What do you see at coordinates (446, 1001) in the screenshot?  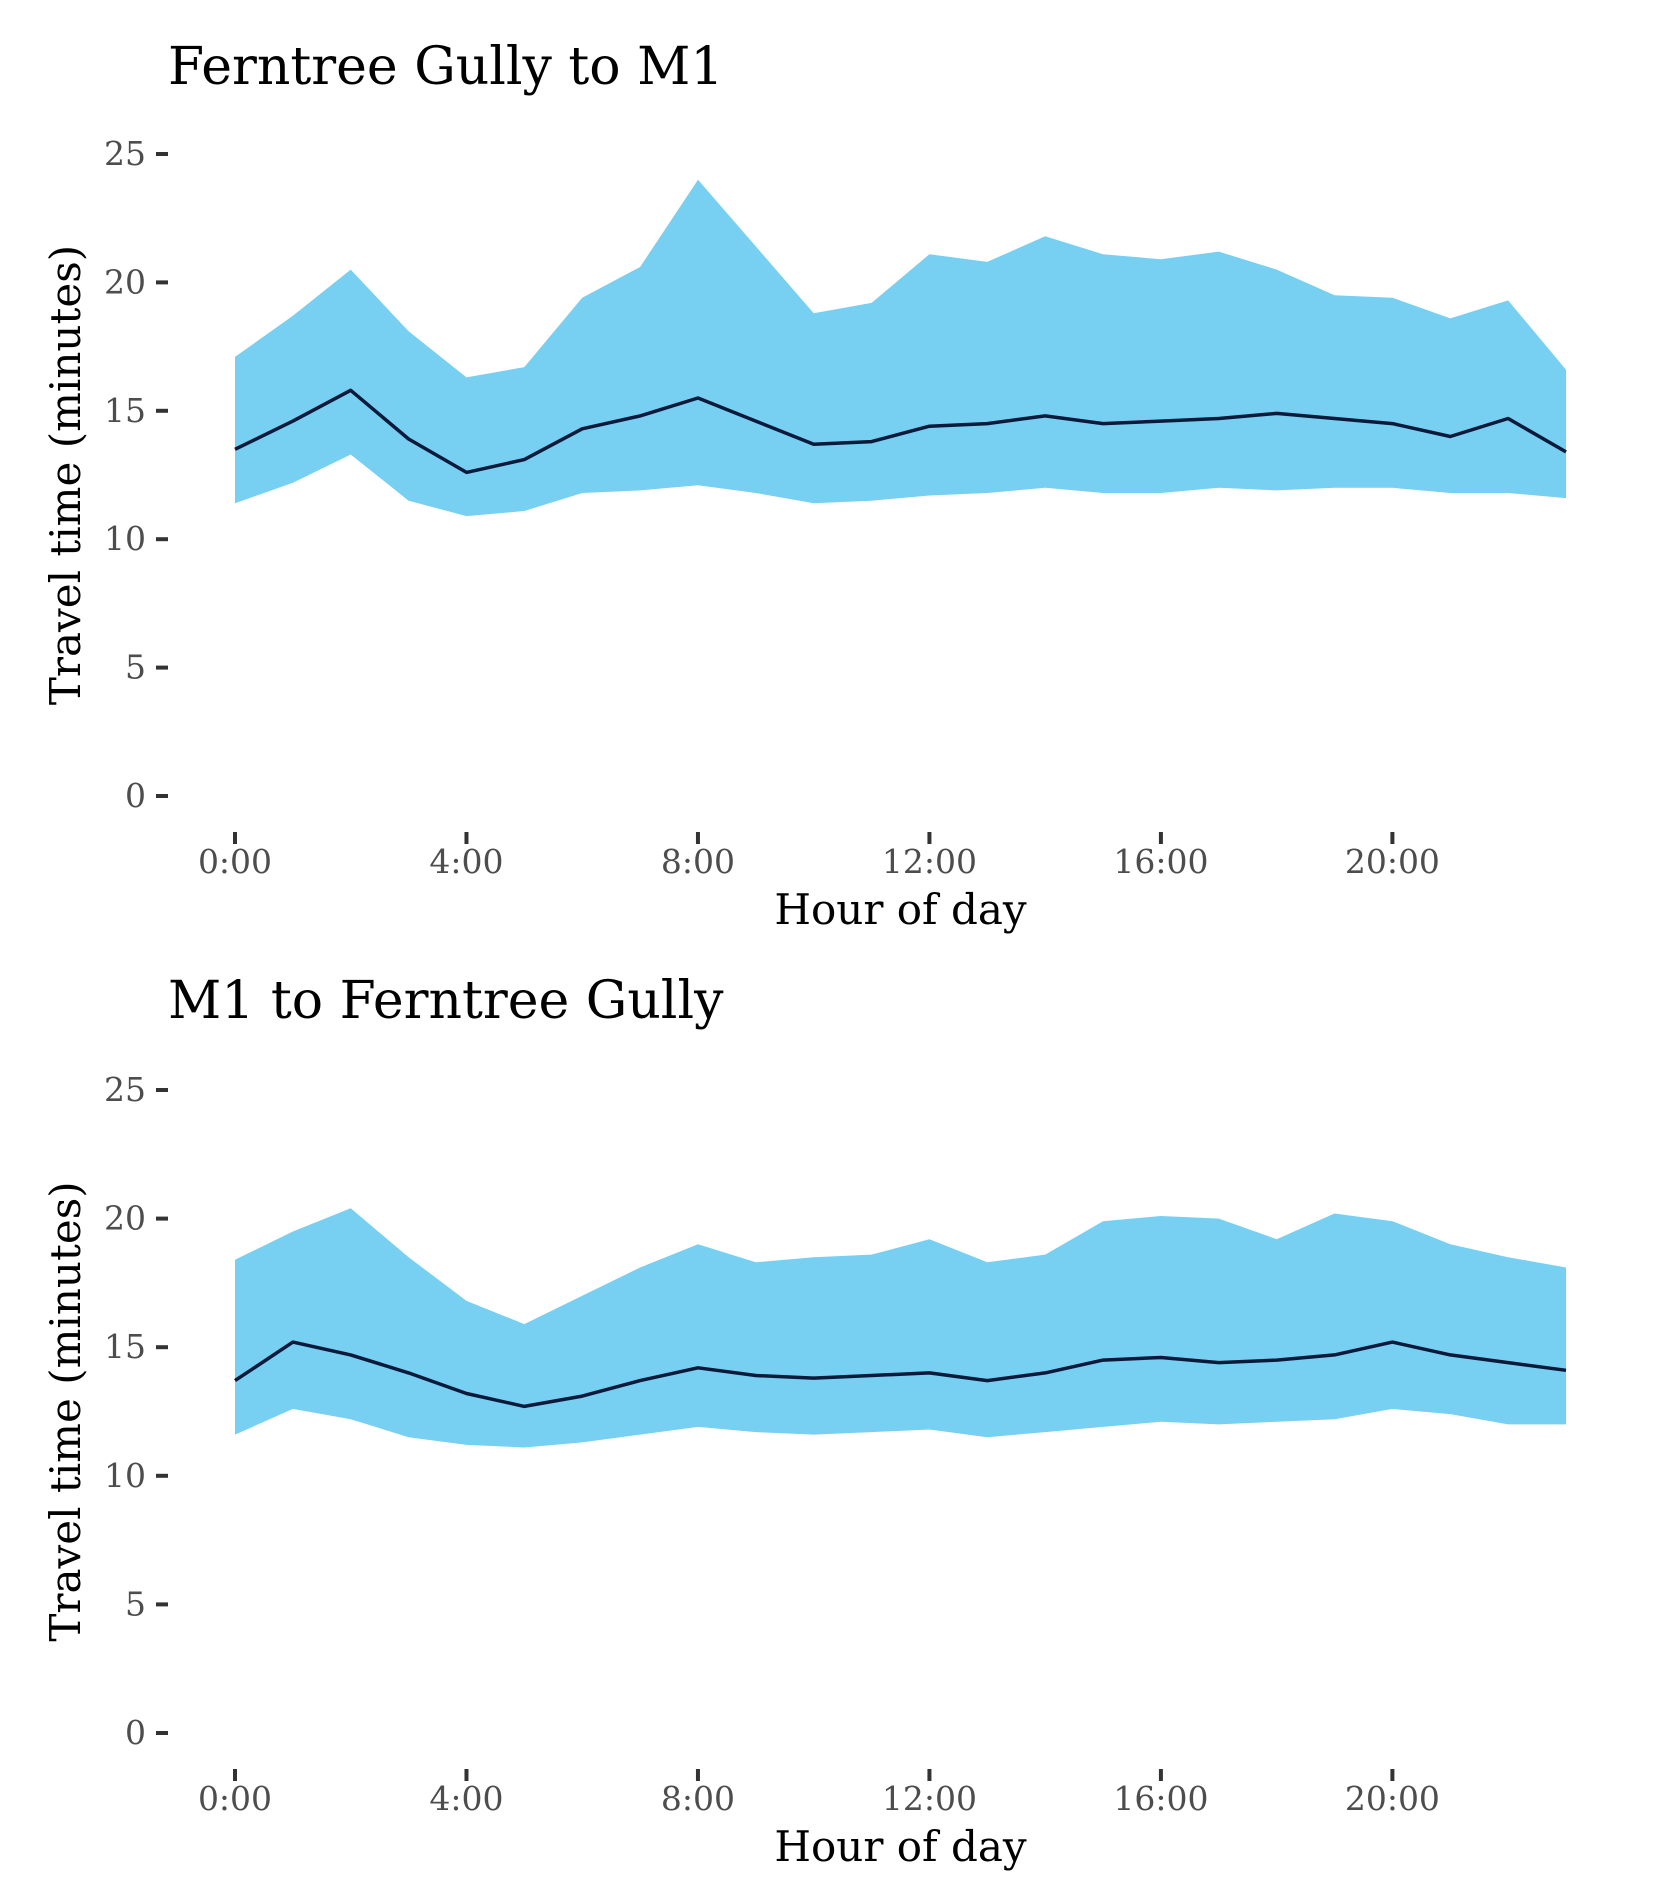 I see `chart-title: M1 to Ferntree Gully` at bounding box center [446, 1001].